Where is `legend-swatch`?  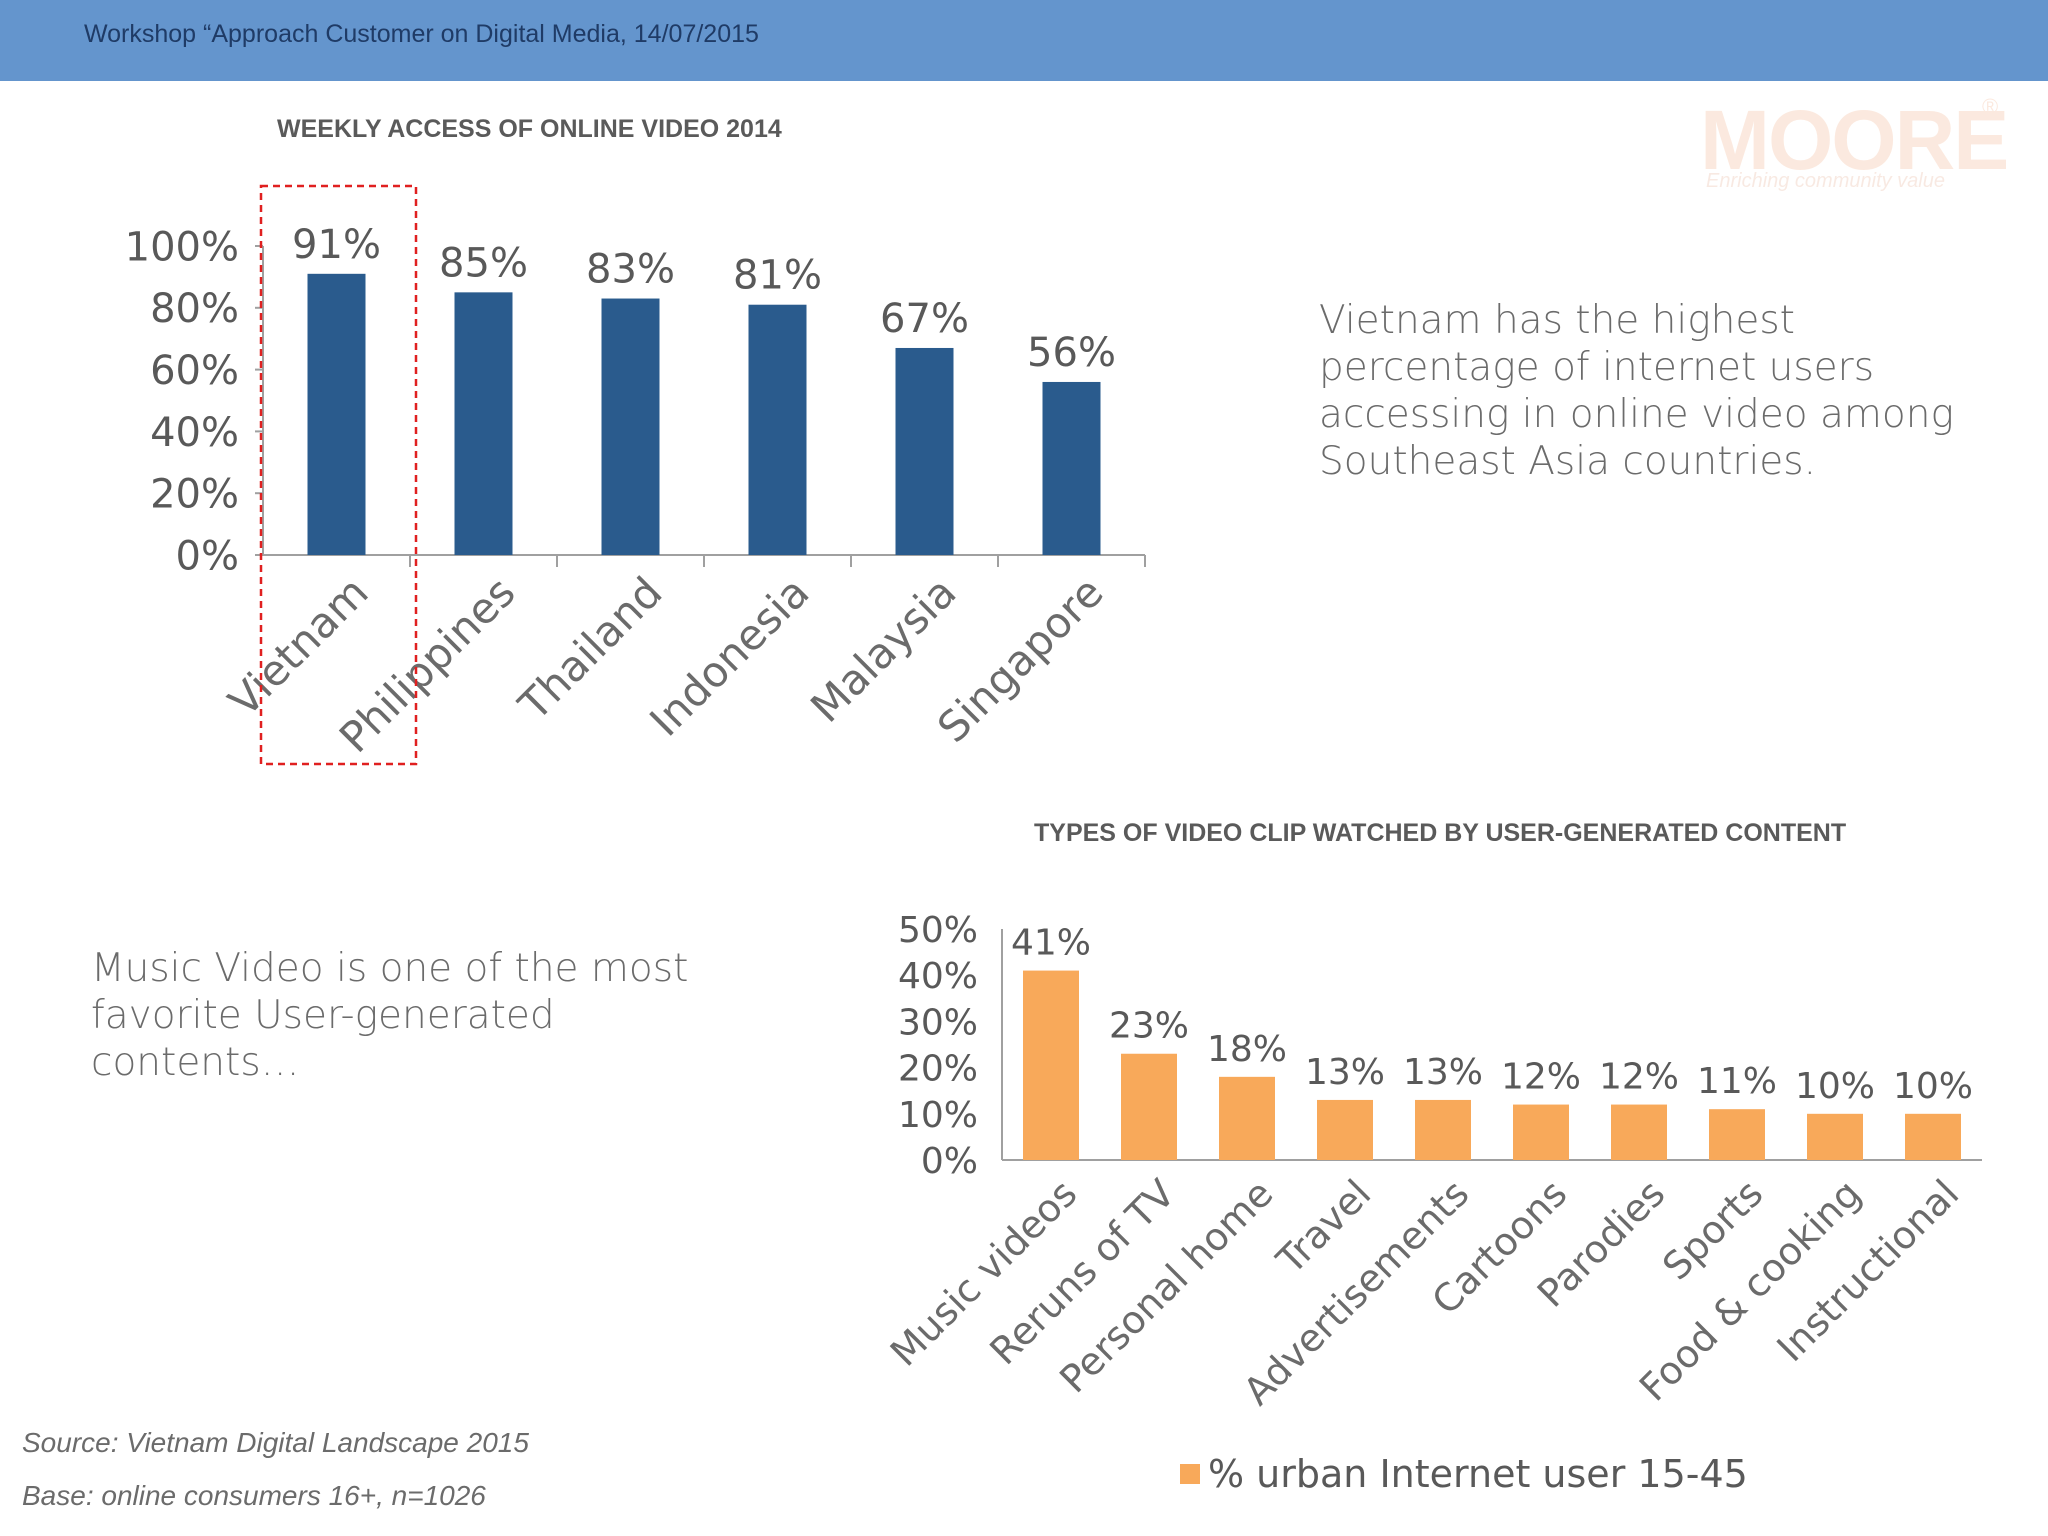
legend-swatch is located at coordinates (1190, 1474).